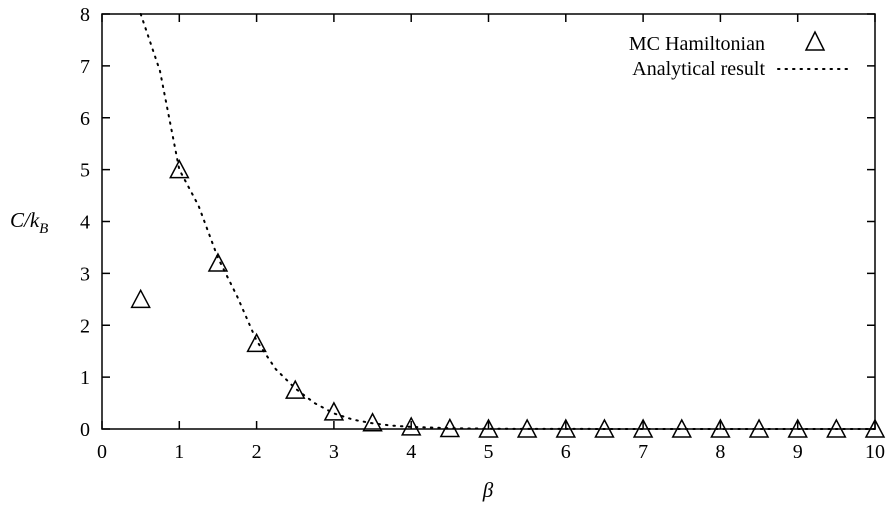 Image resolution: width=887 pixels, height=506 pixels. Describe the element at coordinates (697, 44) in the screenshot. I see `legend-label-mc-hamiltonian: MC Hamiltonian` at that location.